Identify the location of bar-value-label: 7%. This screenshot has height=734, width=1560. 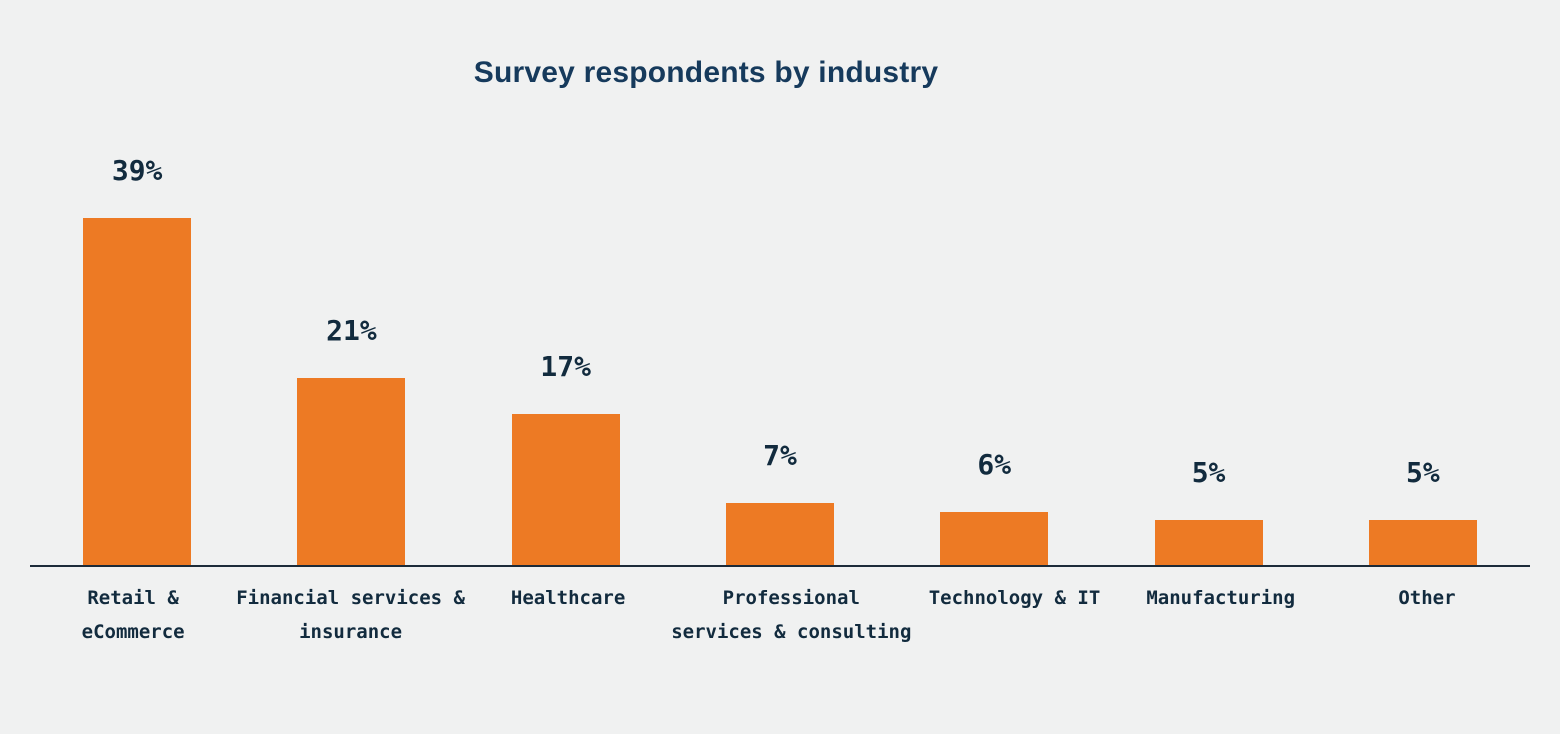
(780, 455).